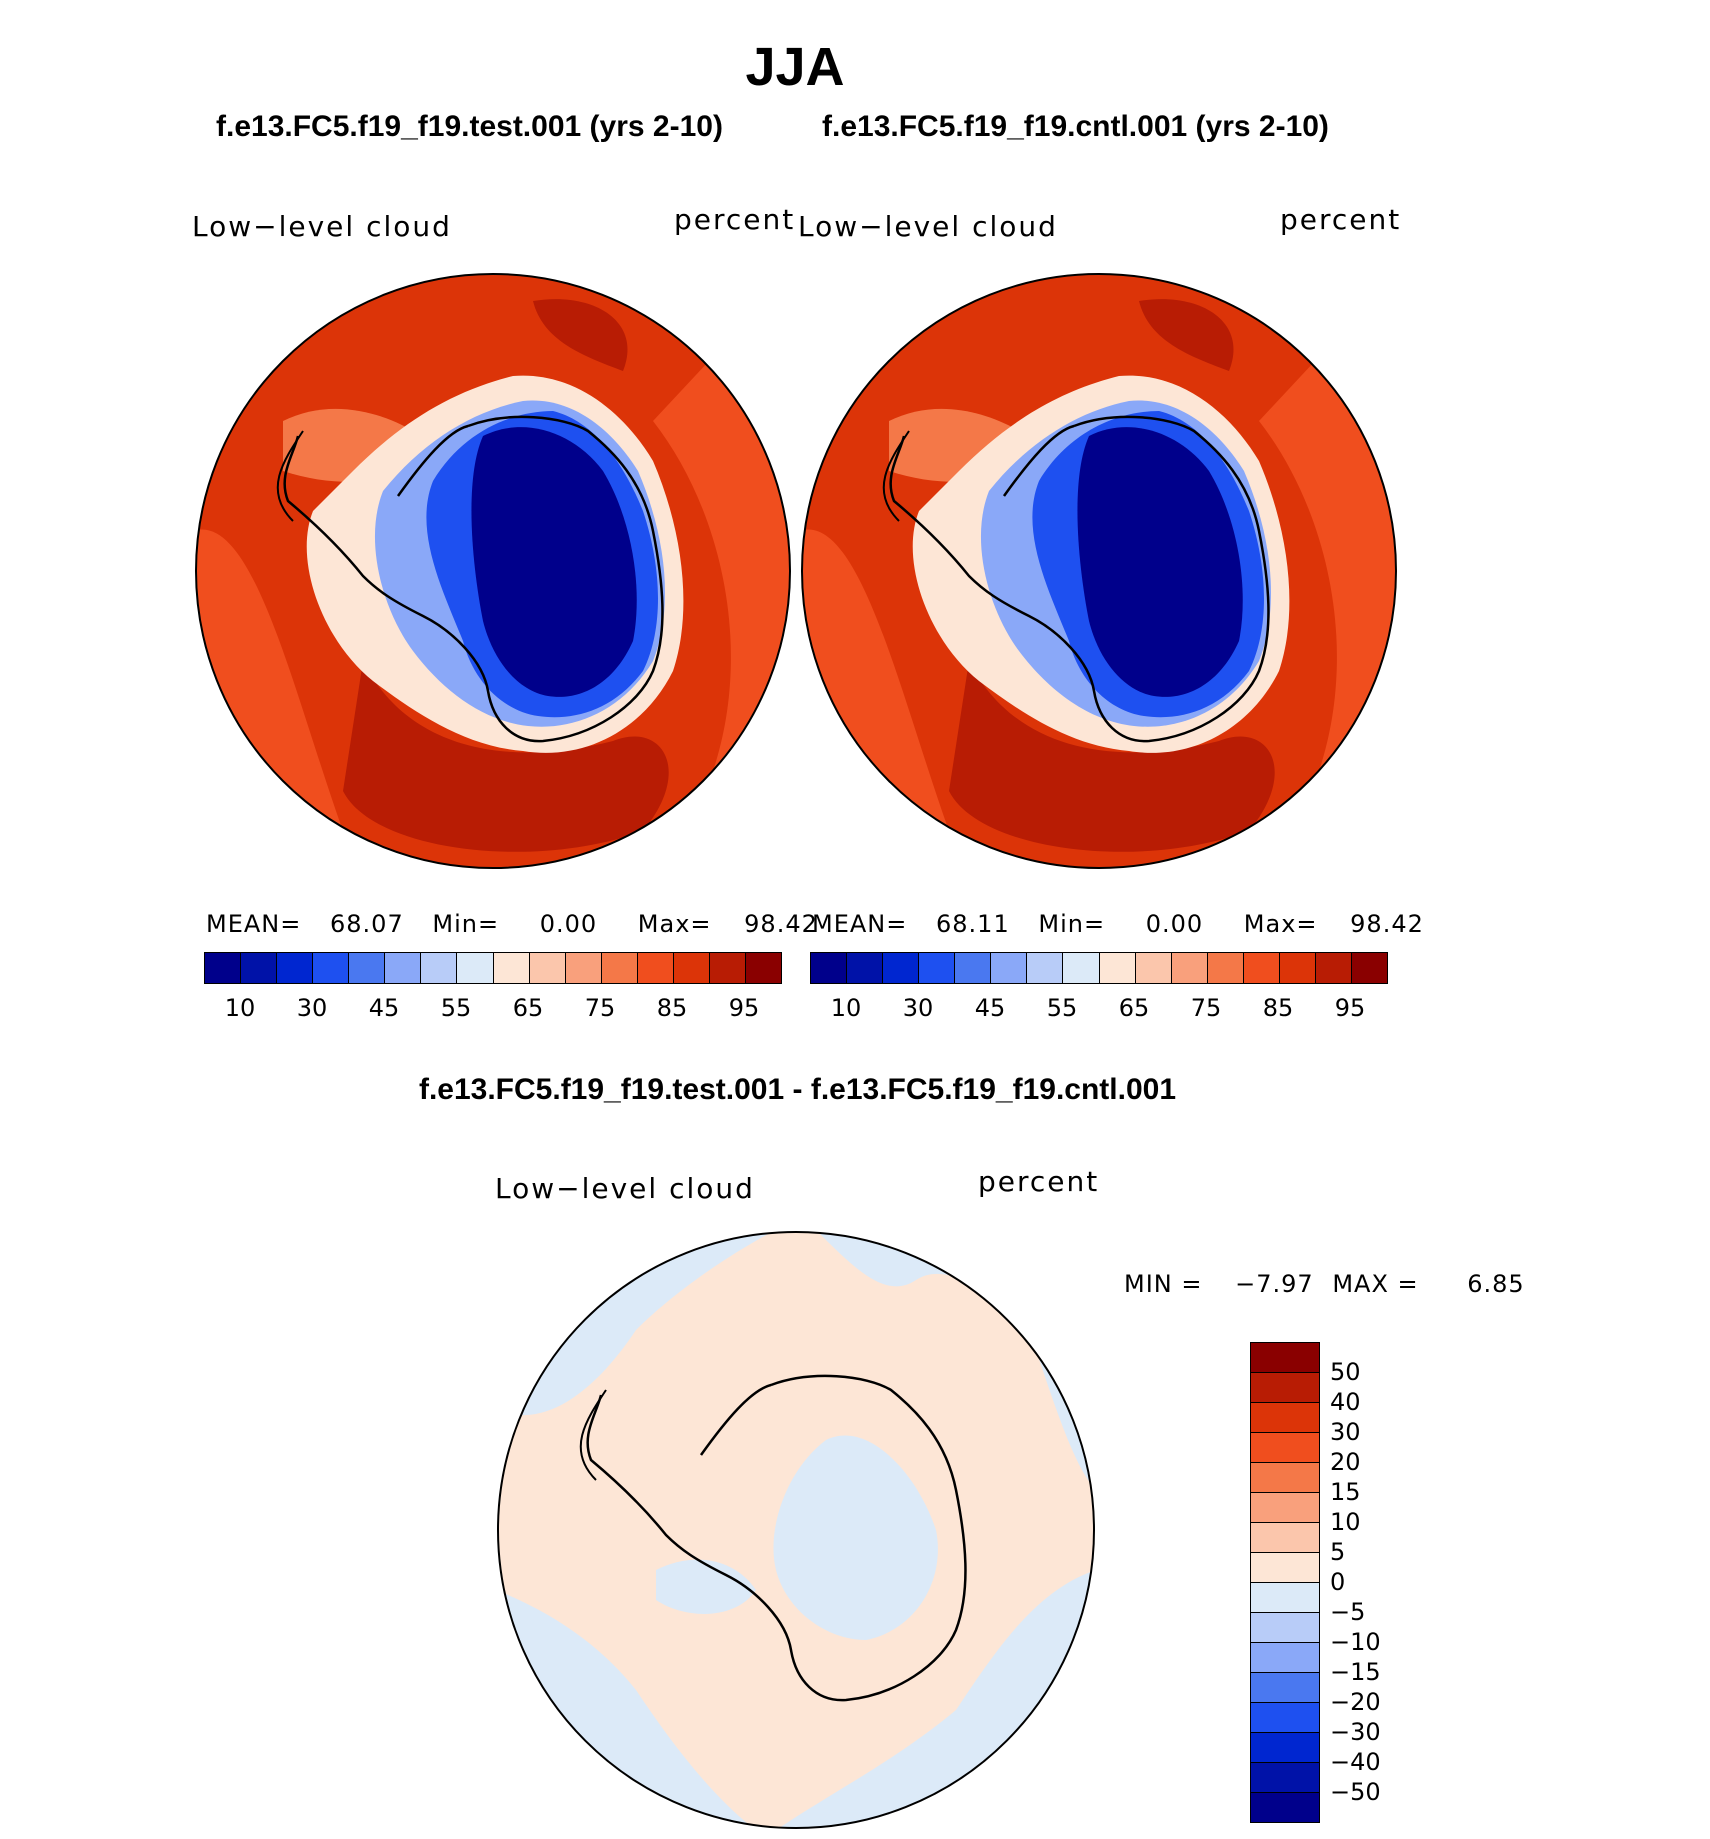 The height and width of the screenshot is (1839, 1710). I want to click on panel2-map-border, so click(1099, 571).